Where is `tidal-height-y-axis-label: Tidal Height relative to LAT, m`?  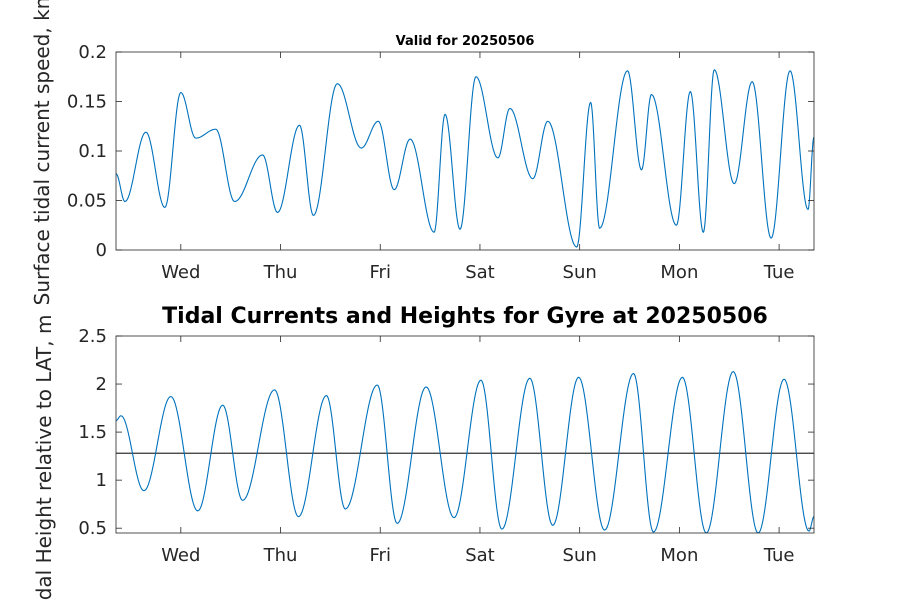
tidal-height-y-axis-label: Tidal Height relative to LAT, m is located at coordinates (44, 457).